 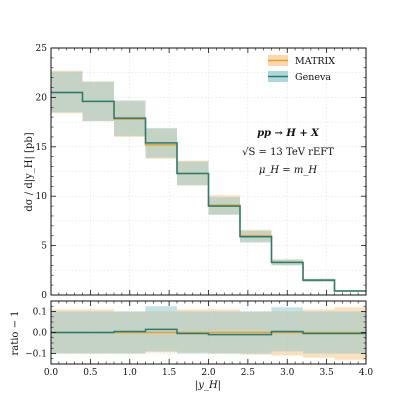 What do you see at coordinates (40, 334) in the screenshot?
I see `ratio-y-tick-label: 0.0` at bounding box center [40, 334].